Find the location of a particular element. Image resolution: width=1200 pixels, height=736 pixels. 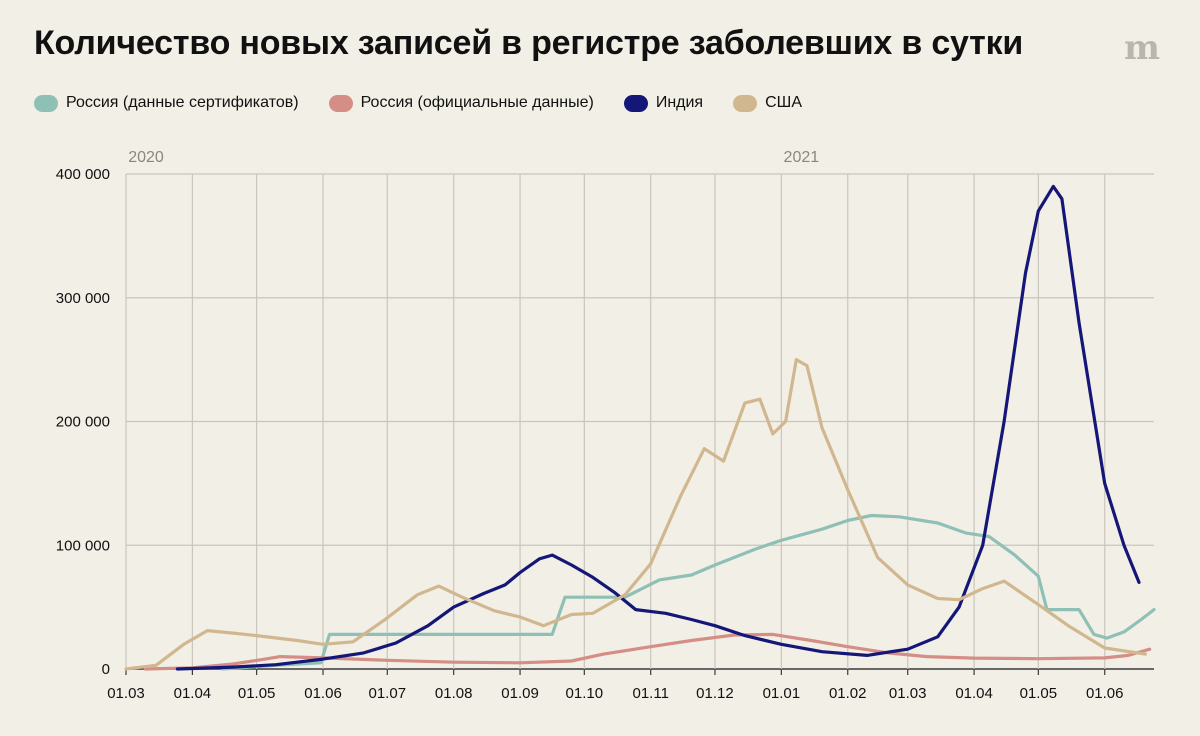

legend-label: Россия (официальные данные) is located at coordinates (477, 102).